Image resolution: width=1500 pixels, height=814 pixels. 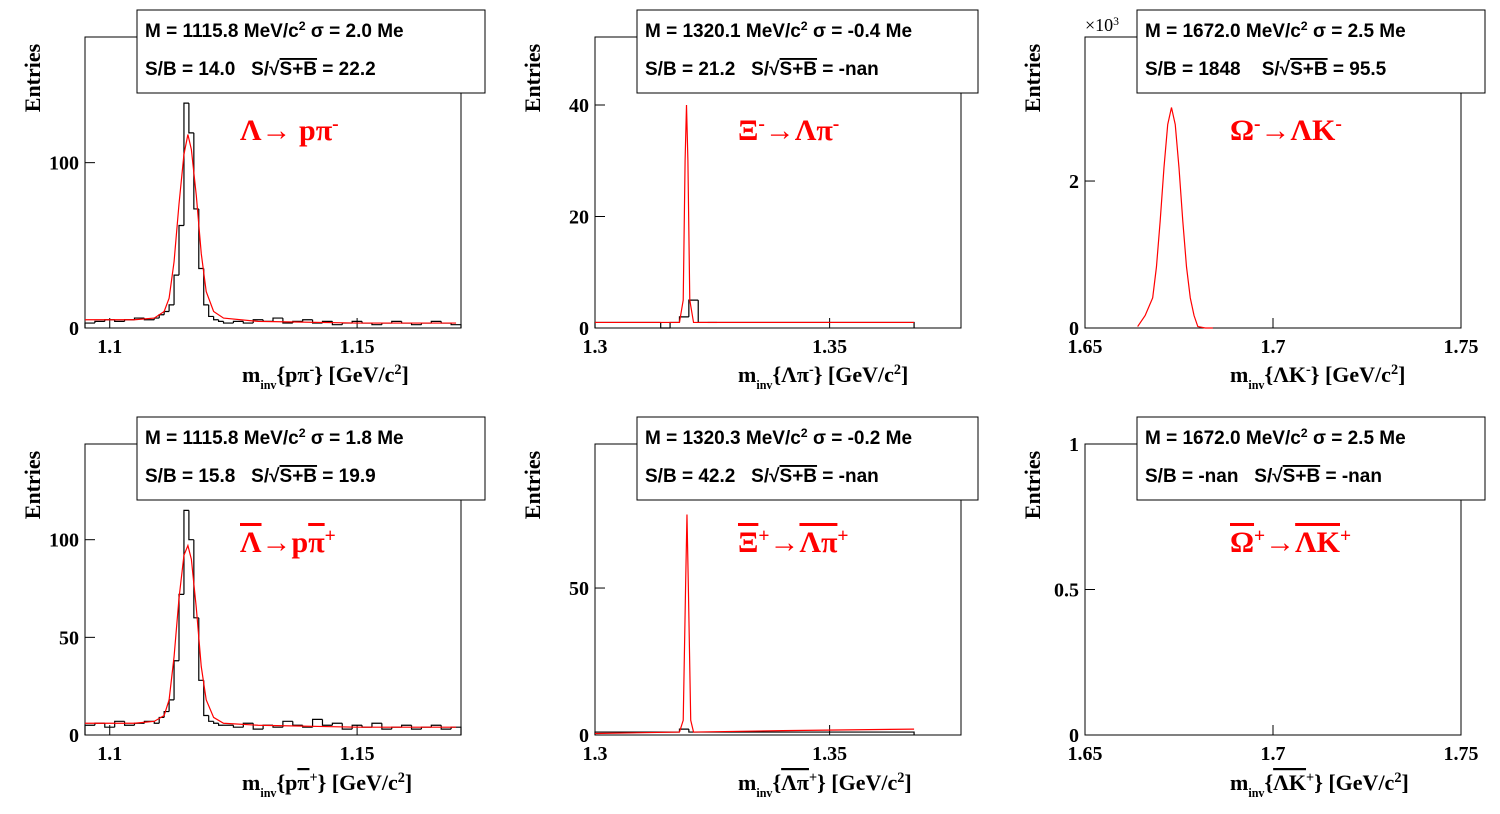 I want to click on x-axis-label: minv{pπ-} [GeV/c2], so click(x=325, y=377).